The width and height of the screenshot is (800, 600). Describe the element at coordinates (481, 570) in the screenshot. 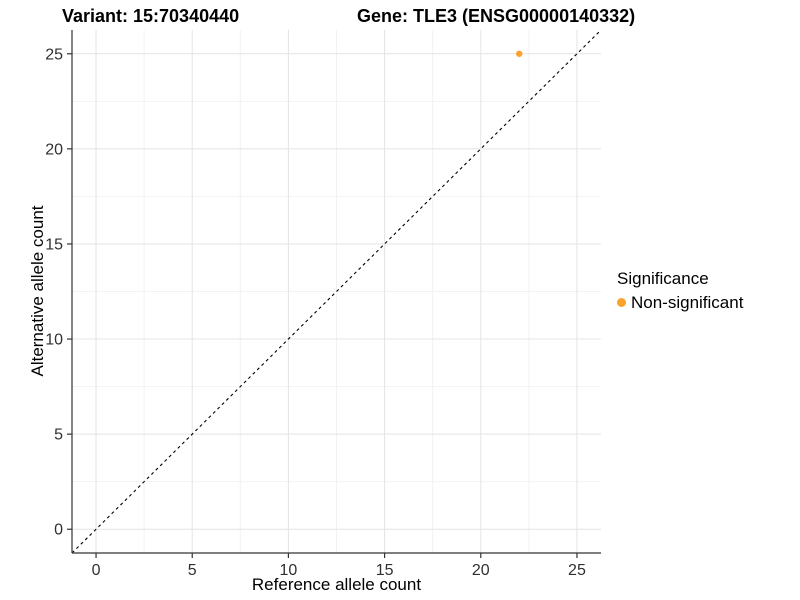

I see `x-tick-label: 20` at that location.